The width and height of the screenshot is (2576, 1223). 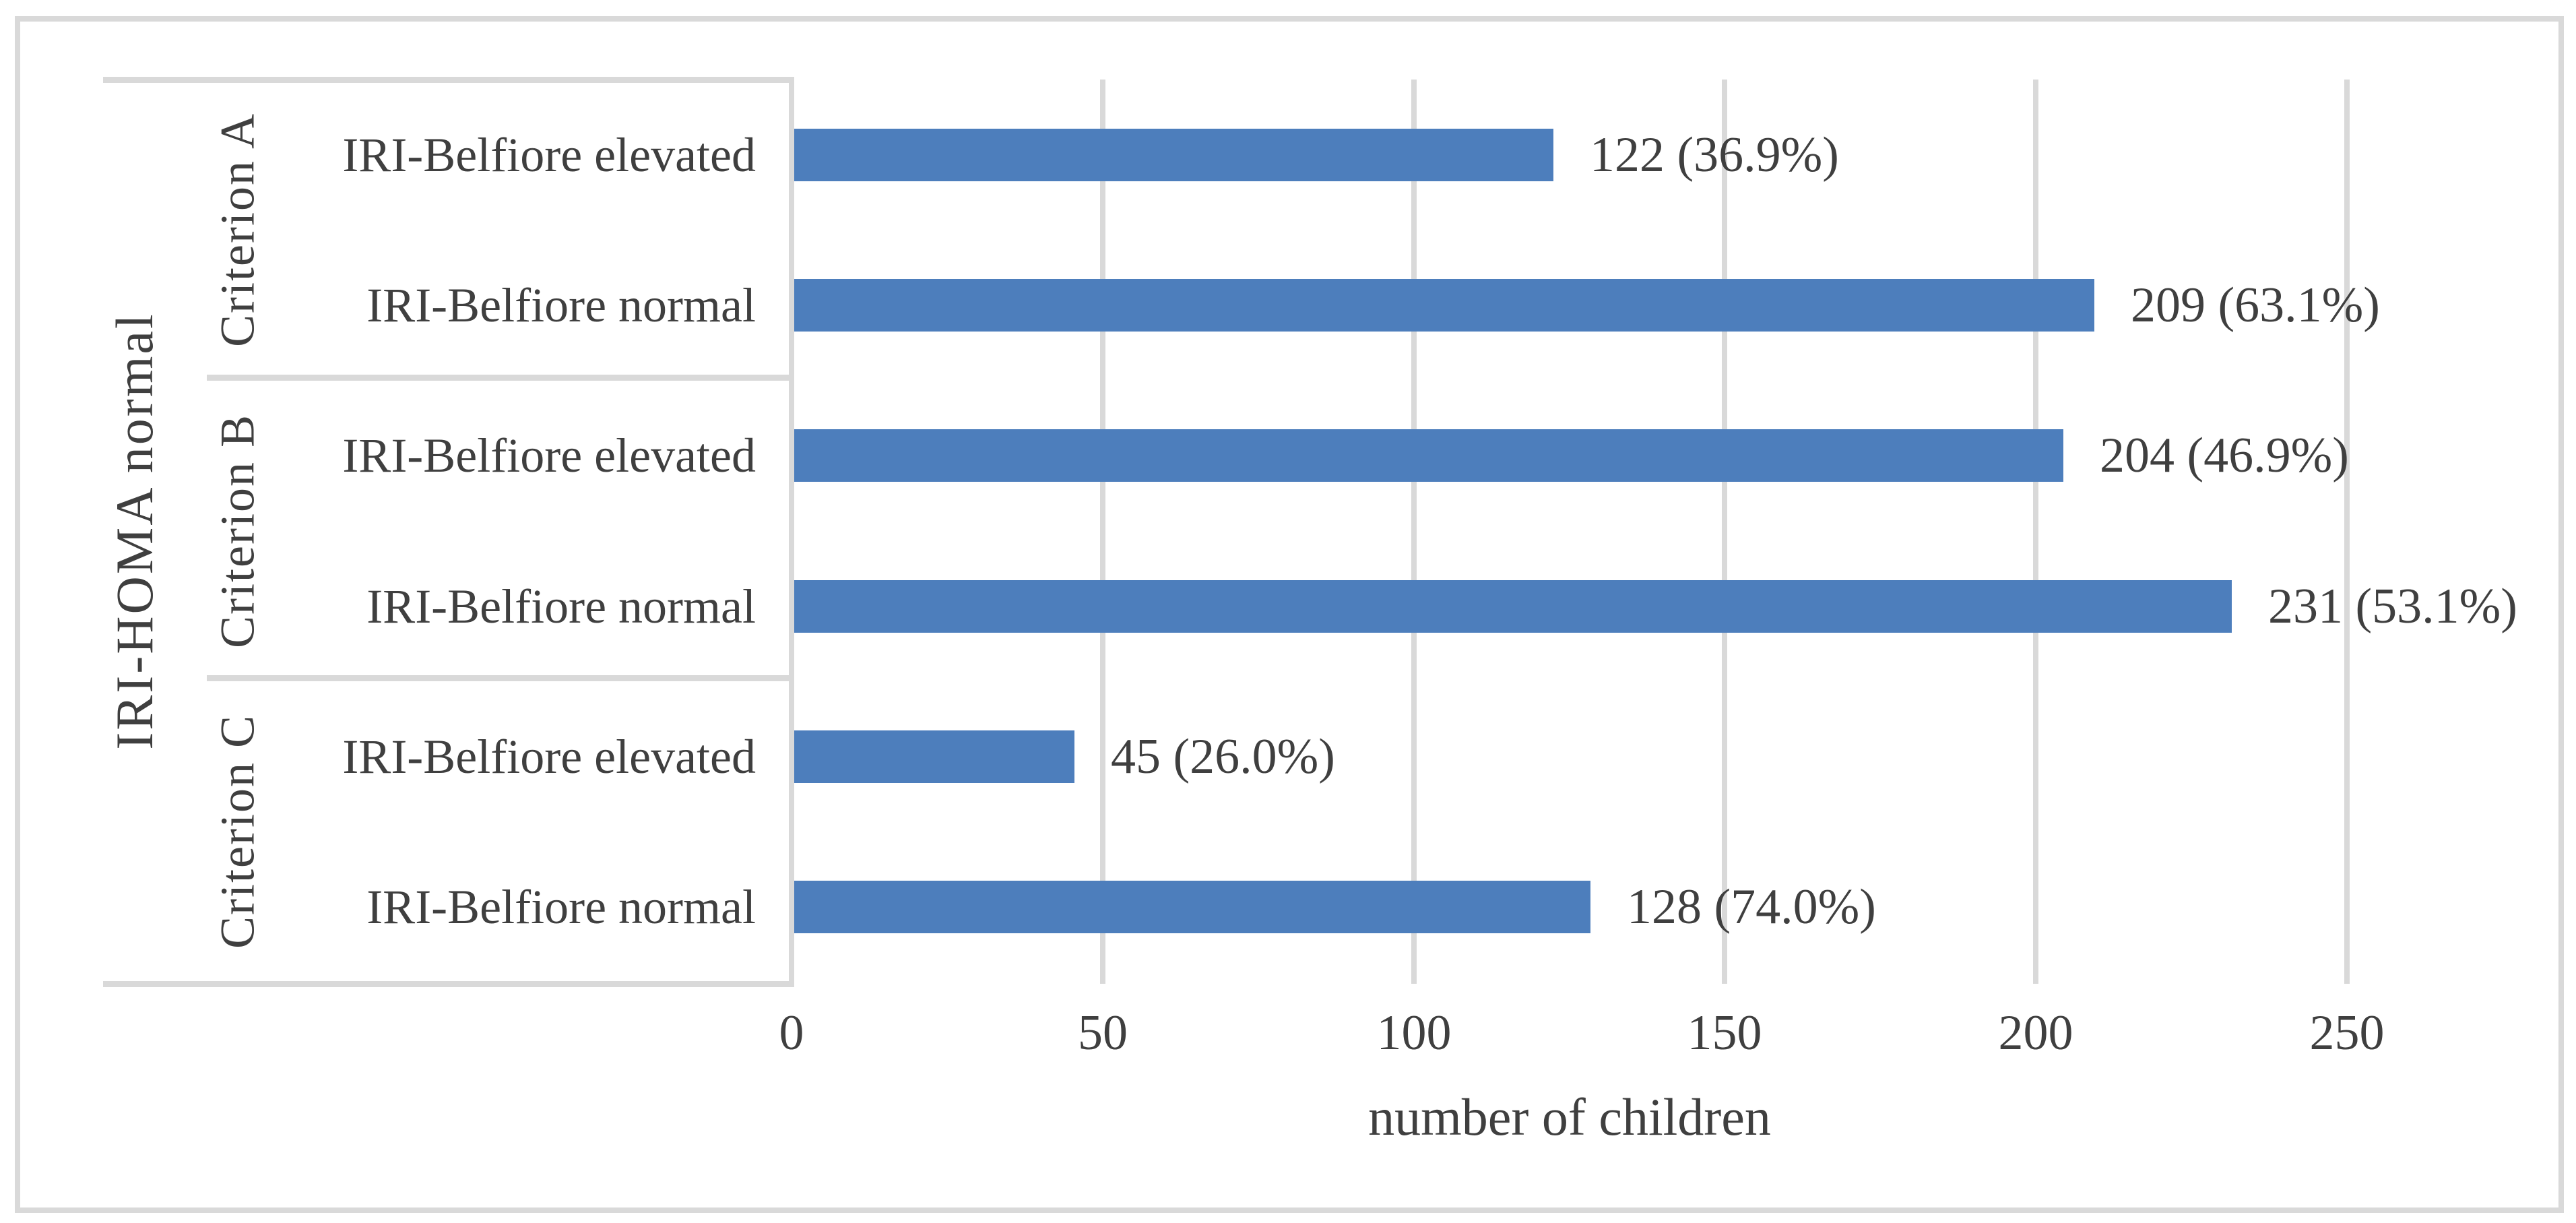 What do you see at coordinates (1192, 907) in the screenshot?
I see `bar-criterionC-normal` at bounding box center [1192, 907].